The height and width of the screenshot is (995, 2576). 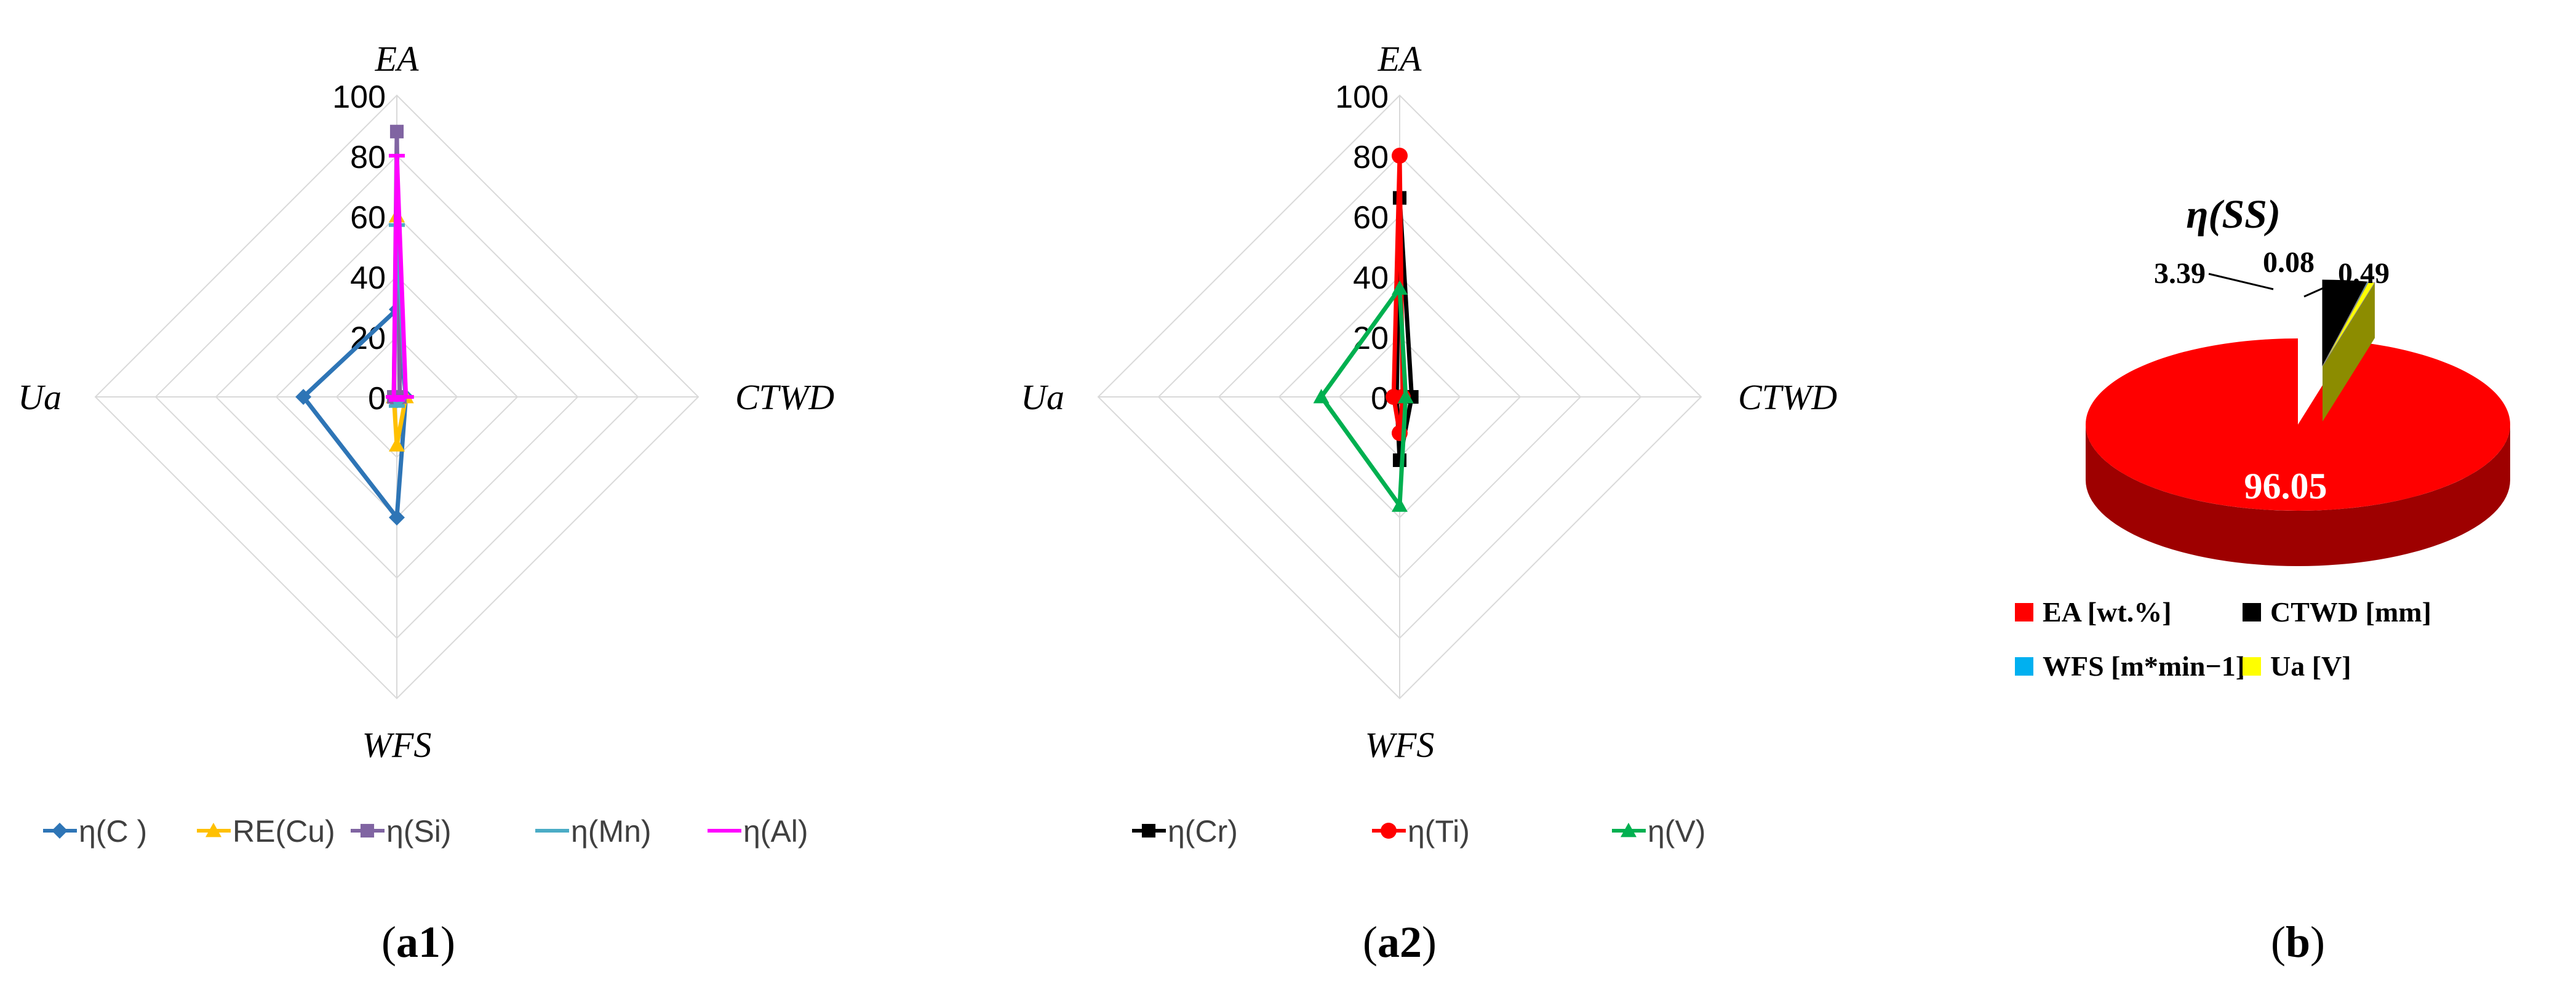 I want to click on data-label-wfs-m-min-1: 0.08, so click(x=2289, y=262).